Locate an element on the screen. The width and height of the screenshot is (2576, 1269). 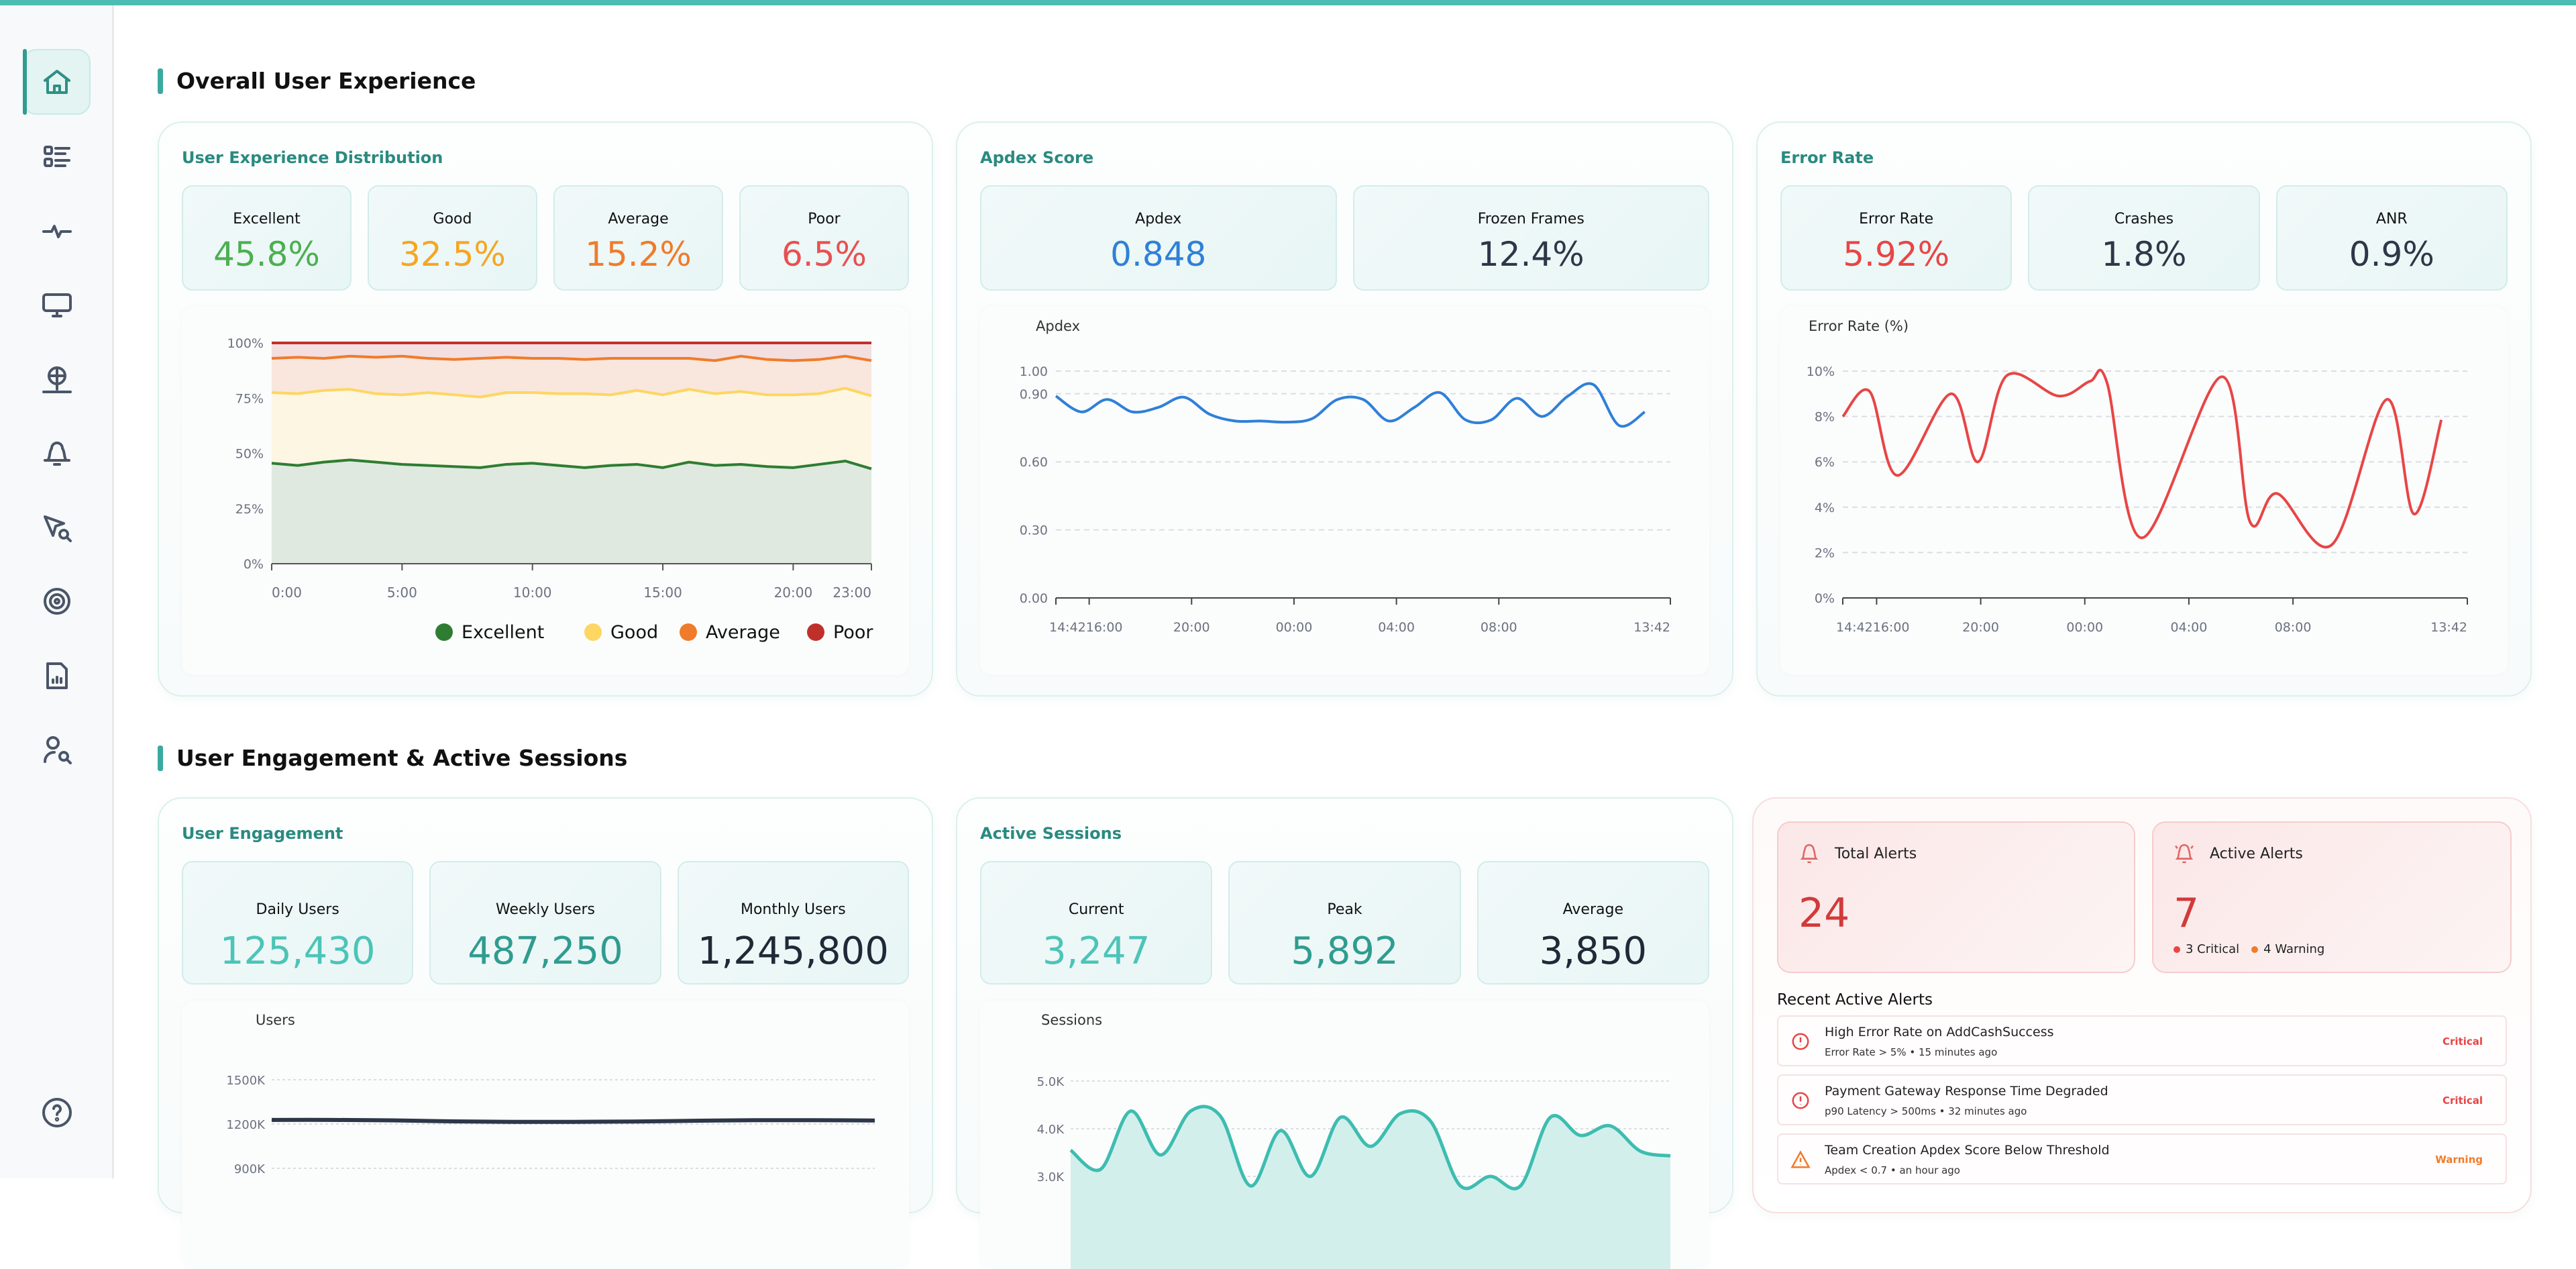
area-good is located at coordinates (571, 428).